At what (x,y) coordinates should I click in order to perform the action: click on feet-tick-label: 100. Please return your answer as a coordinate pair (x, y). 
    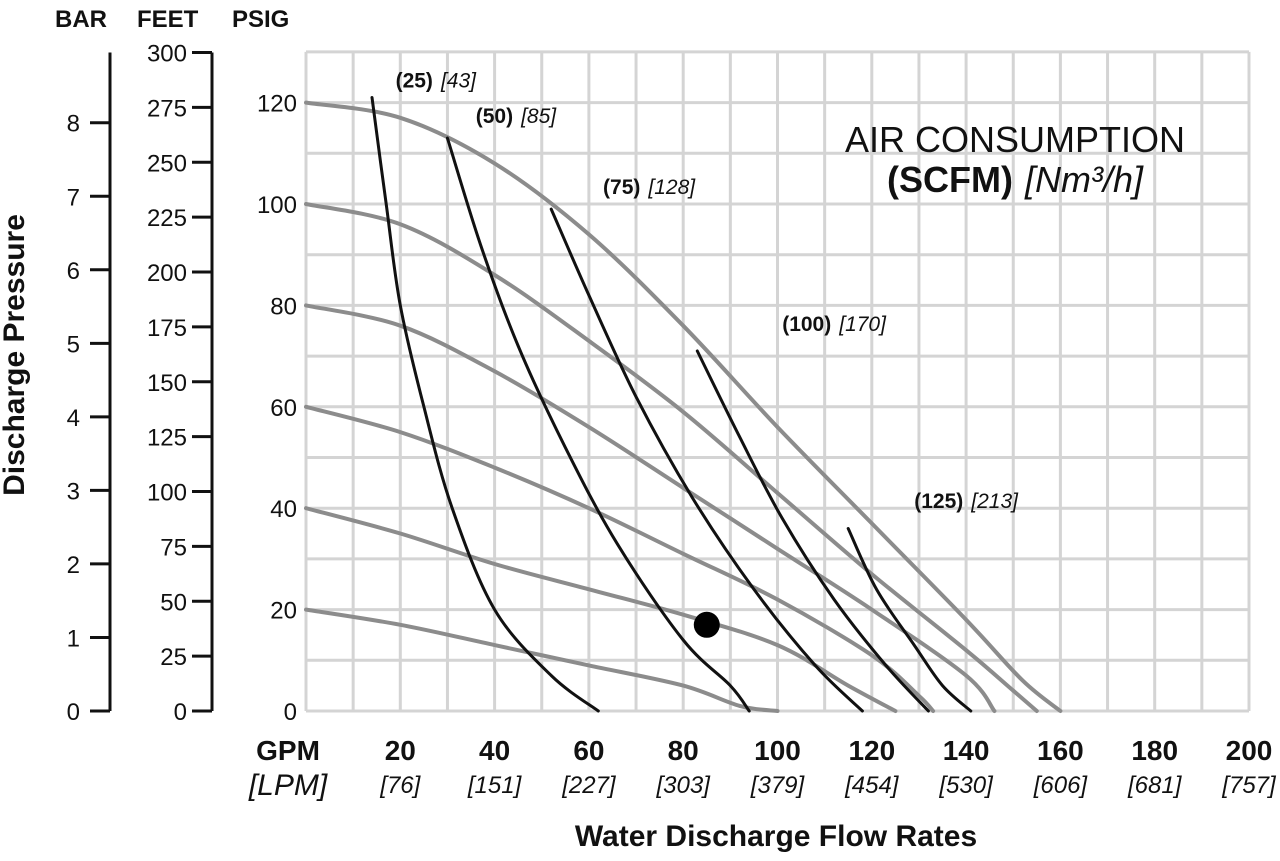
    Looking at the image, I should click on (167, 493).